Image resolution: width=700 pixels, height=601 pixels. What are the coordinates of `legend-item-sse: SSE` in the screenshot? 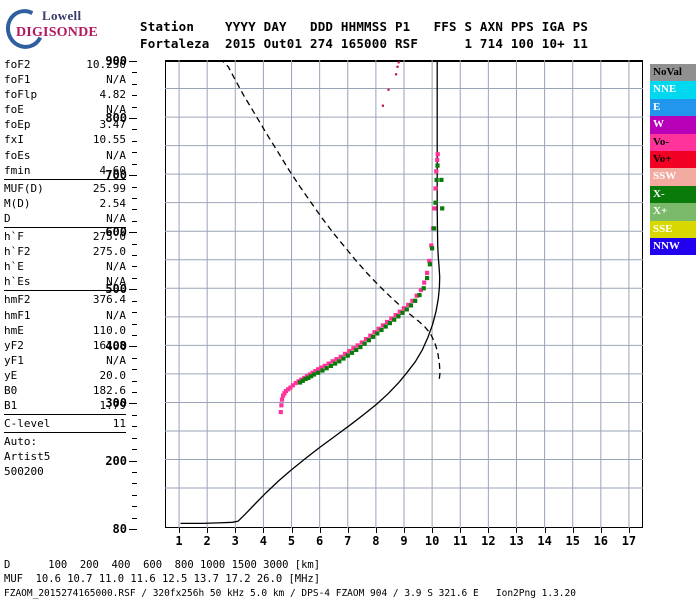 It's located at (673, 229).